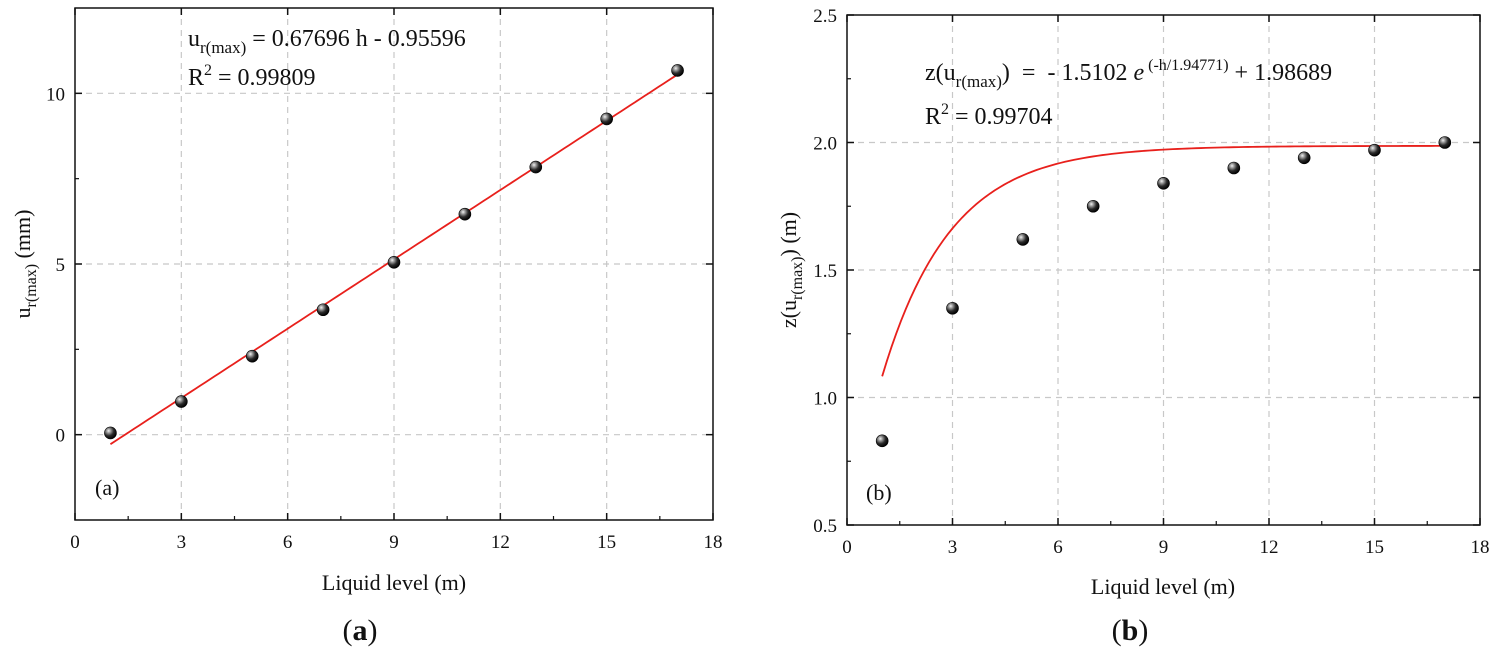 Image resolution: width=1493 pixels, height=648 pixels. I want to click on y-tick-label: 2.5, so click(825, 16).